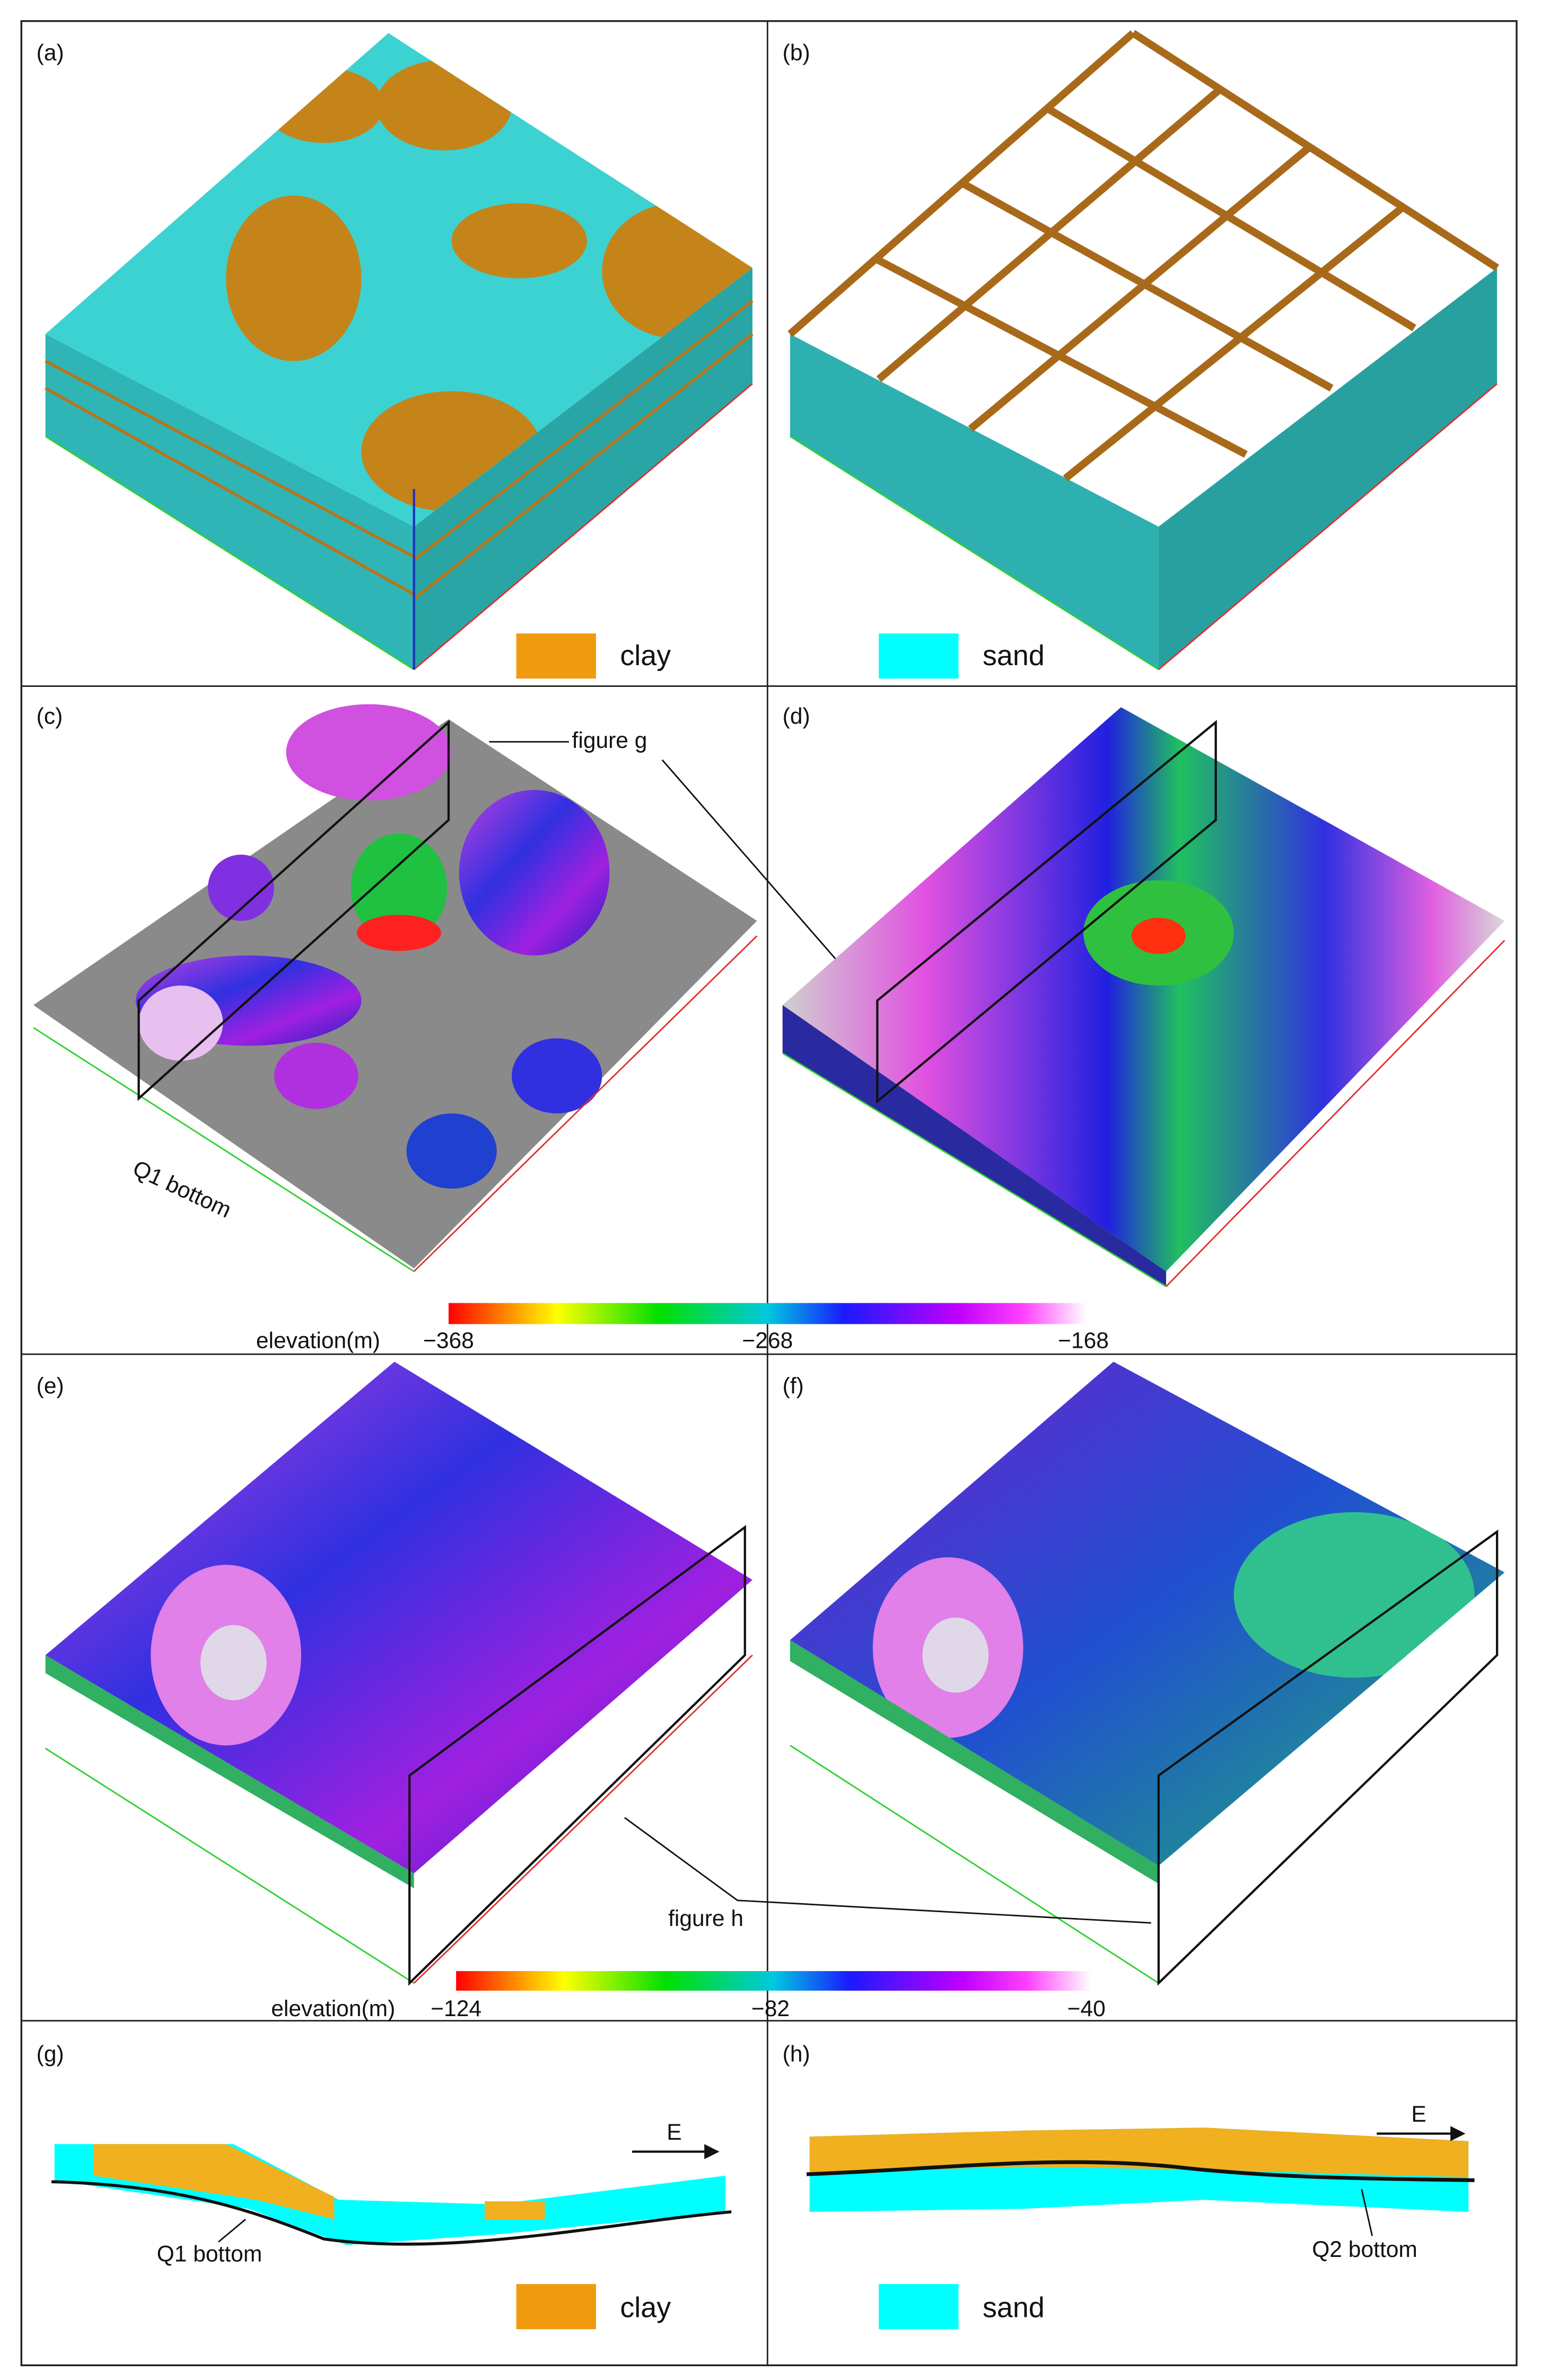 This screenshot has height=2380, width=1541. I want to click on panel-label: (d), so click(796, 716).